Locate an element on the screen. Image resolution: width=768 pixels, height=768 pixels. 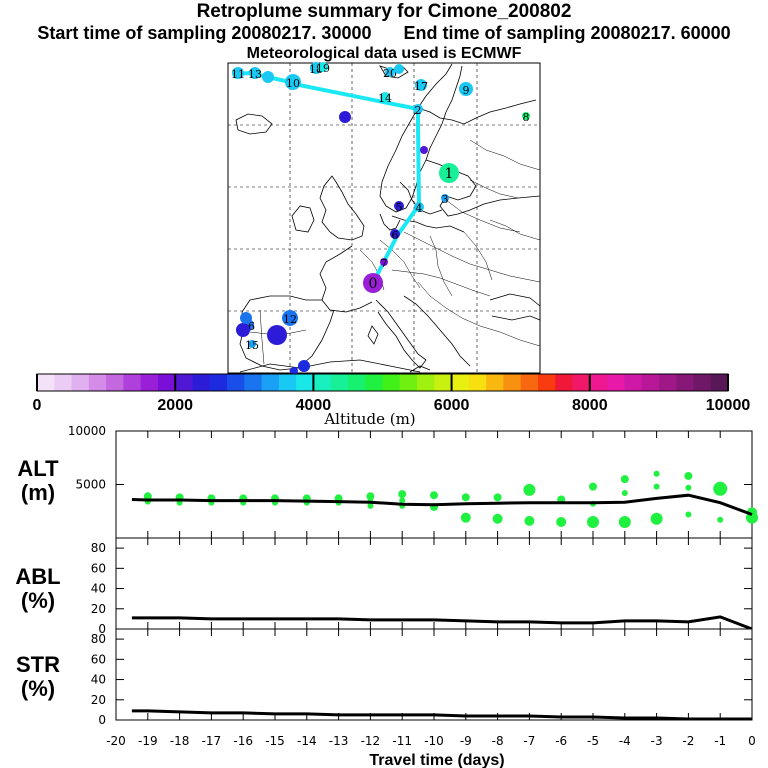
abl-label: ABL is located at coordinates (37, 576).